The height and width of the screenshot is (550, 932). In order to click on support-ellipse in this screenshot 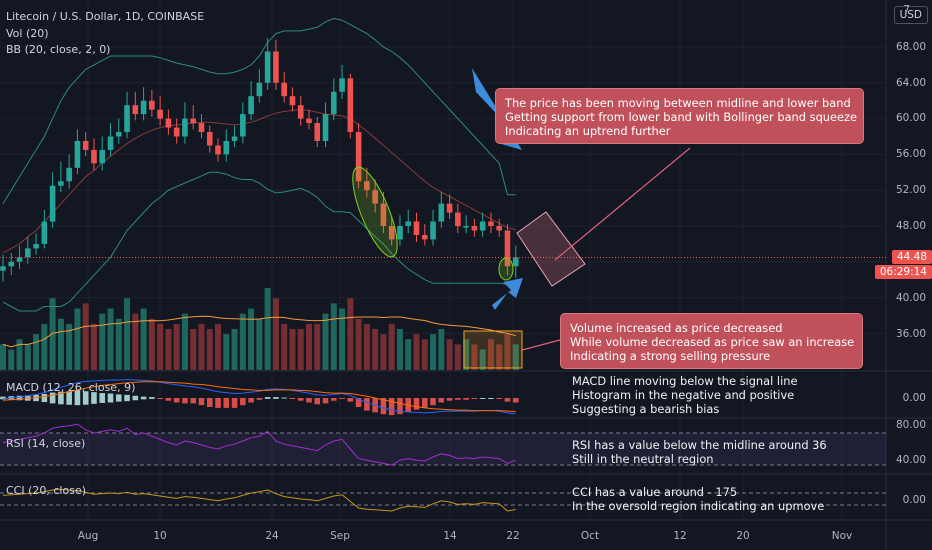, I will do `click(506, 269)`.